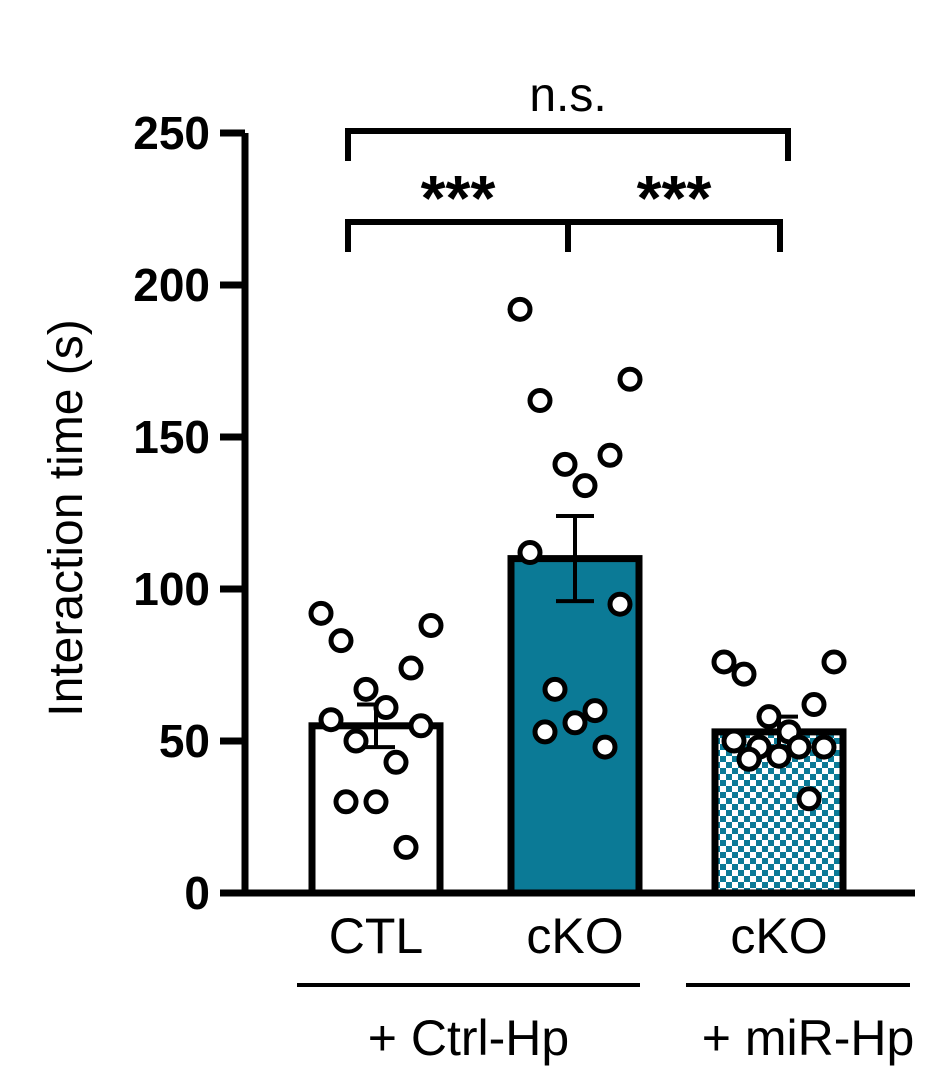 This screenshot has height=1077, width=930. I want to click on significance-label: n.s., so click(567, 95).